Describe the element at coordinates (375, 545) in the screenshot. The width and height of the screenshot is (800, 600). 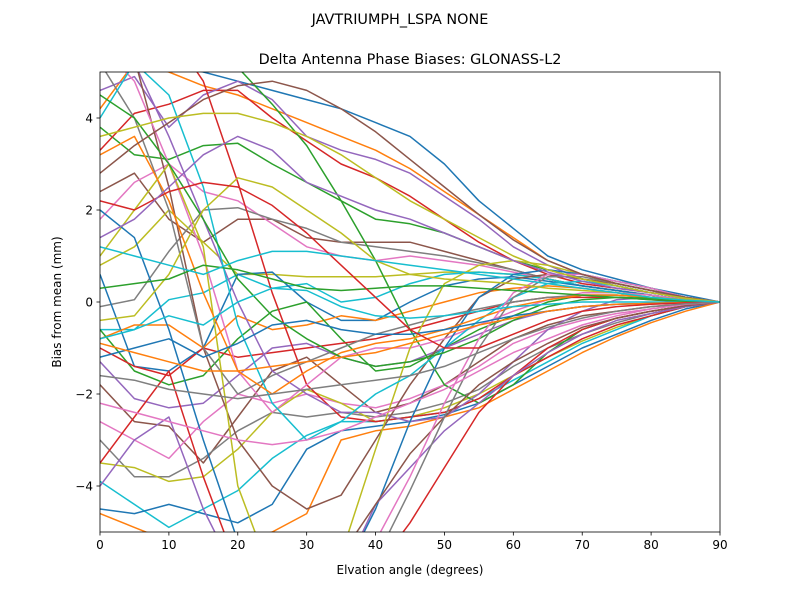
I see `x-tick-label: 40` at that location.